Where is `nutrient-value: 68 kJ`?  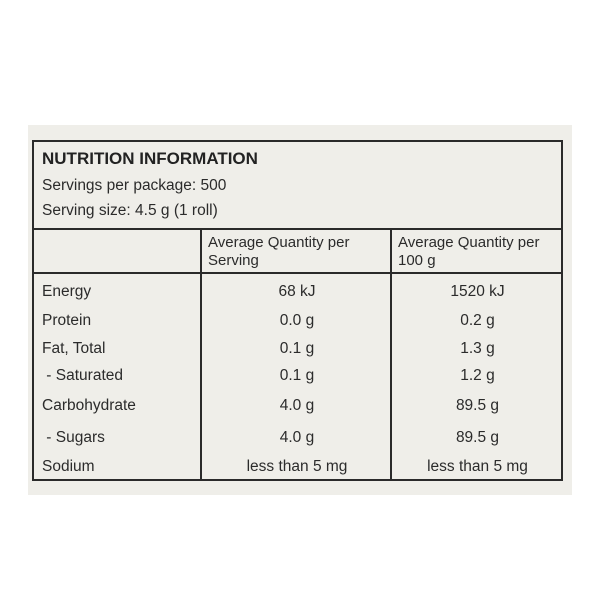
nutrient-value: 68 kJ is located at coordinates (297, 291).